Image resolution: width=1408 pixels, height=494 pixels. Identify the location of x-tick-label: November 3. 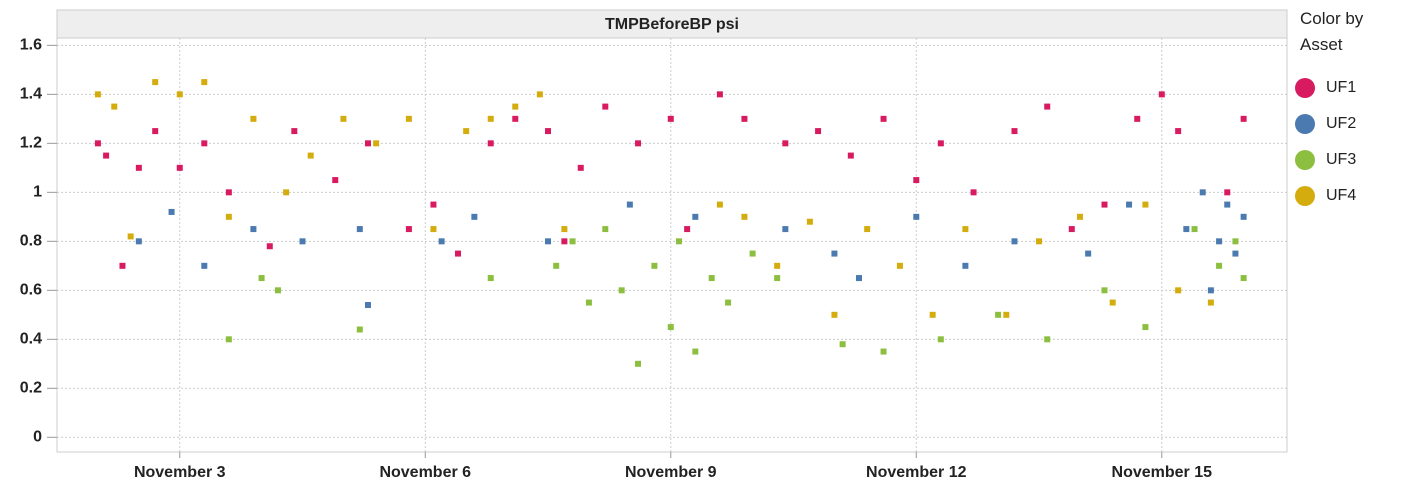
(180, 472).